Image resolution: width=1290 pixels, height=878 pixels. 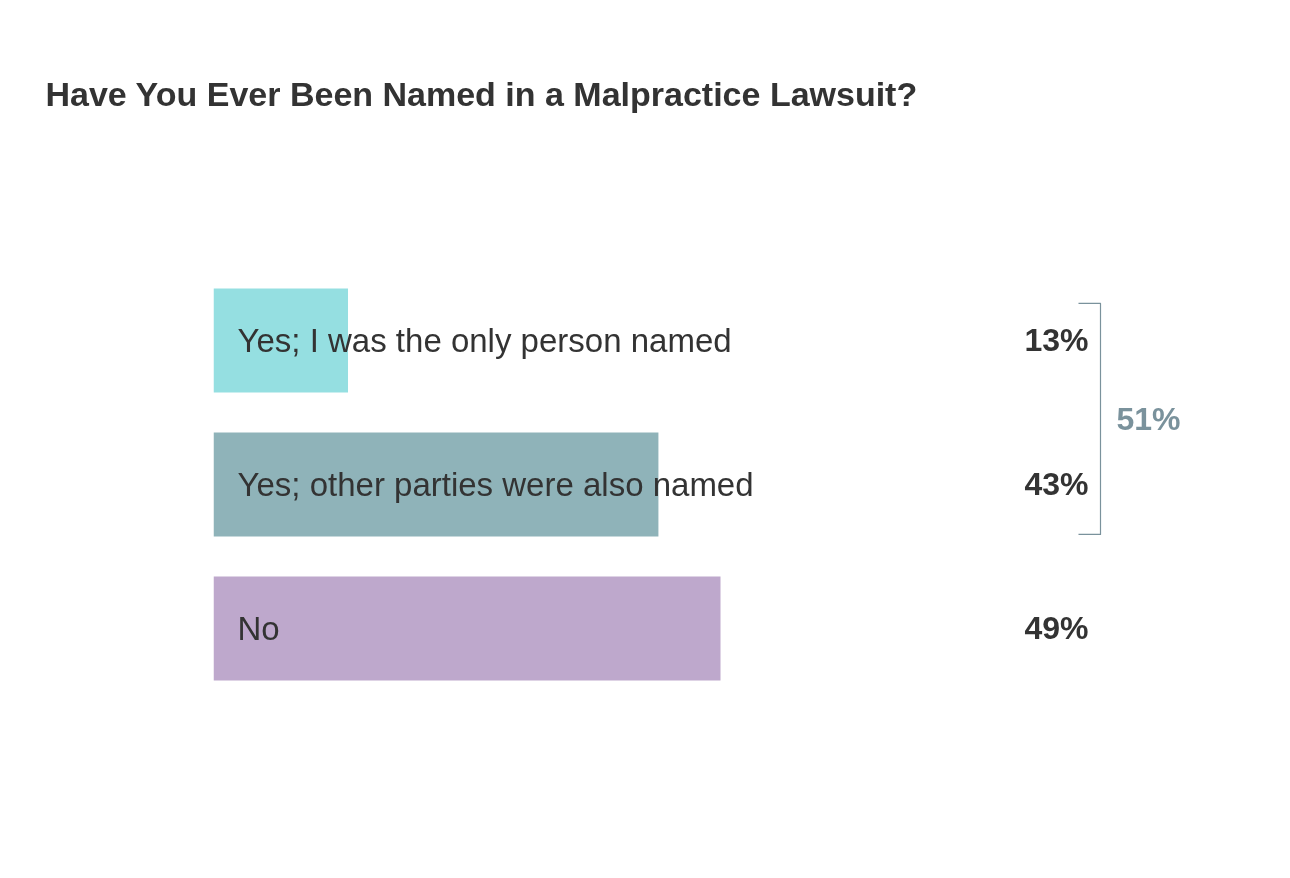 What do you see at coordinates (1056, 484) in the screenshot?
I see `data-label: 43%` at bounding box center [1056, 484].